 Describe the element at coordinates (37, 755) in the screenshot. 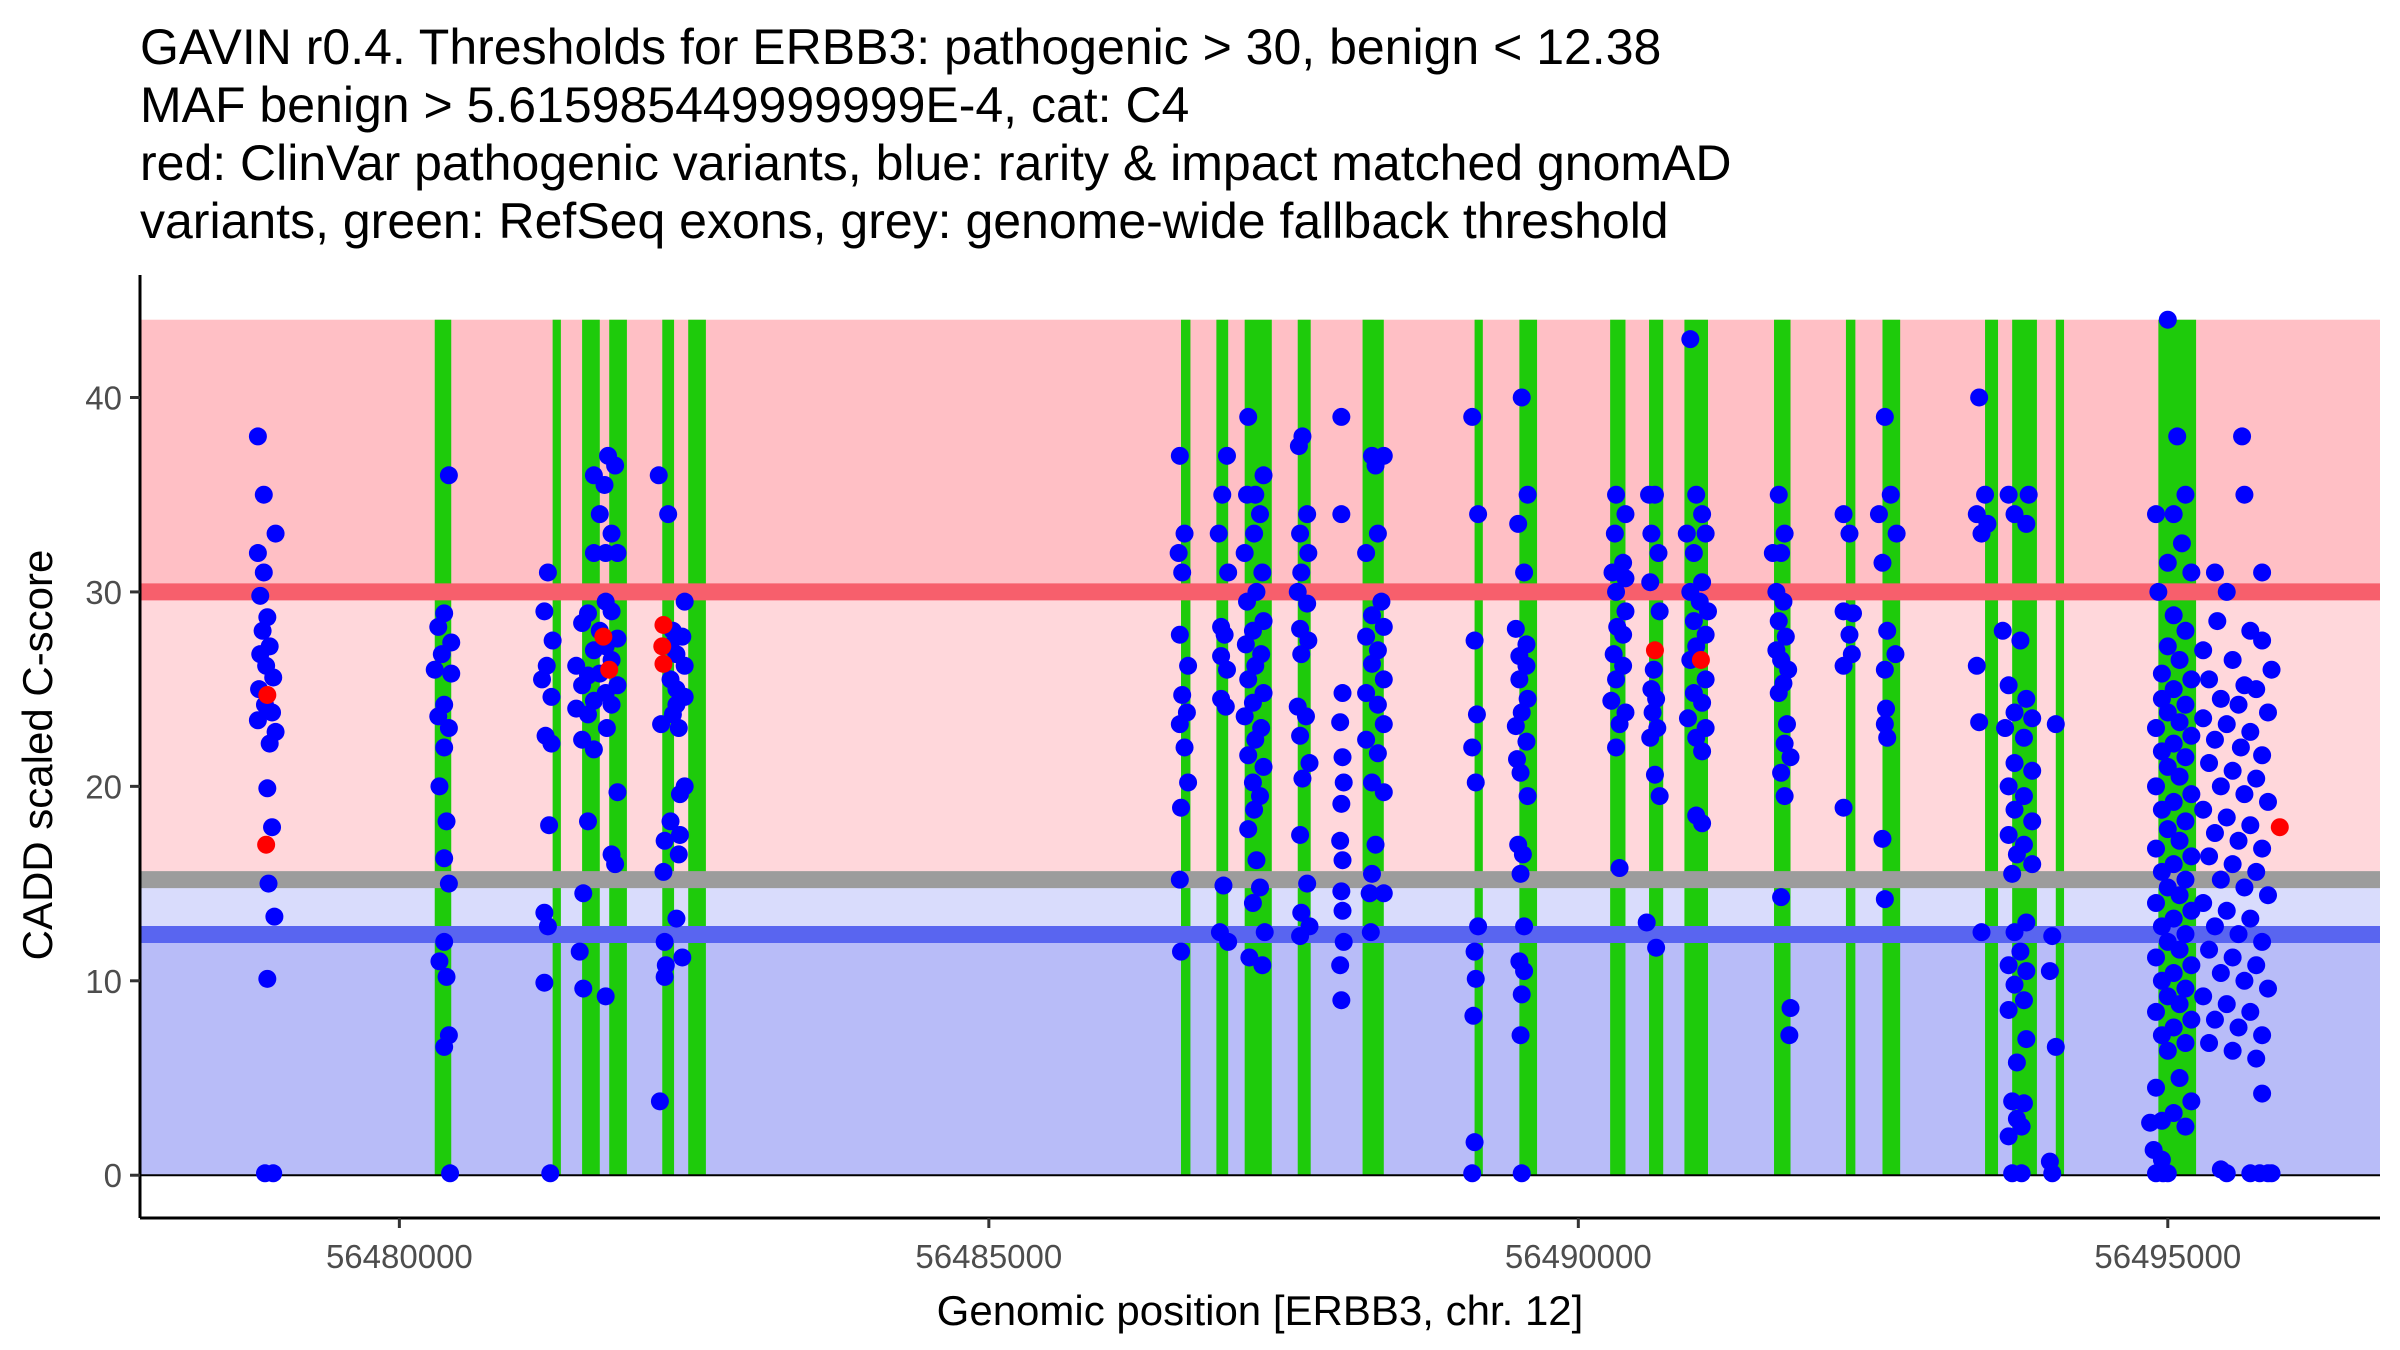

I see `y-axis-title: CADD scaled C-score` at that location.